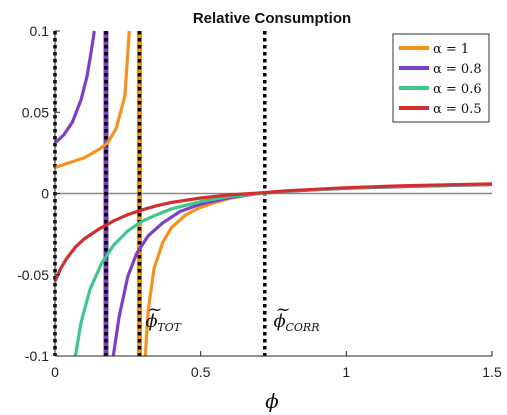 This screenshot has width=507, height=415. What do you see at coordinates (201, 372) in the screenshot?
I see `x-tick-label-1: 0.5` at bounding box center [201, 372].